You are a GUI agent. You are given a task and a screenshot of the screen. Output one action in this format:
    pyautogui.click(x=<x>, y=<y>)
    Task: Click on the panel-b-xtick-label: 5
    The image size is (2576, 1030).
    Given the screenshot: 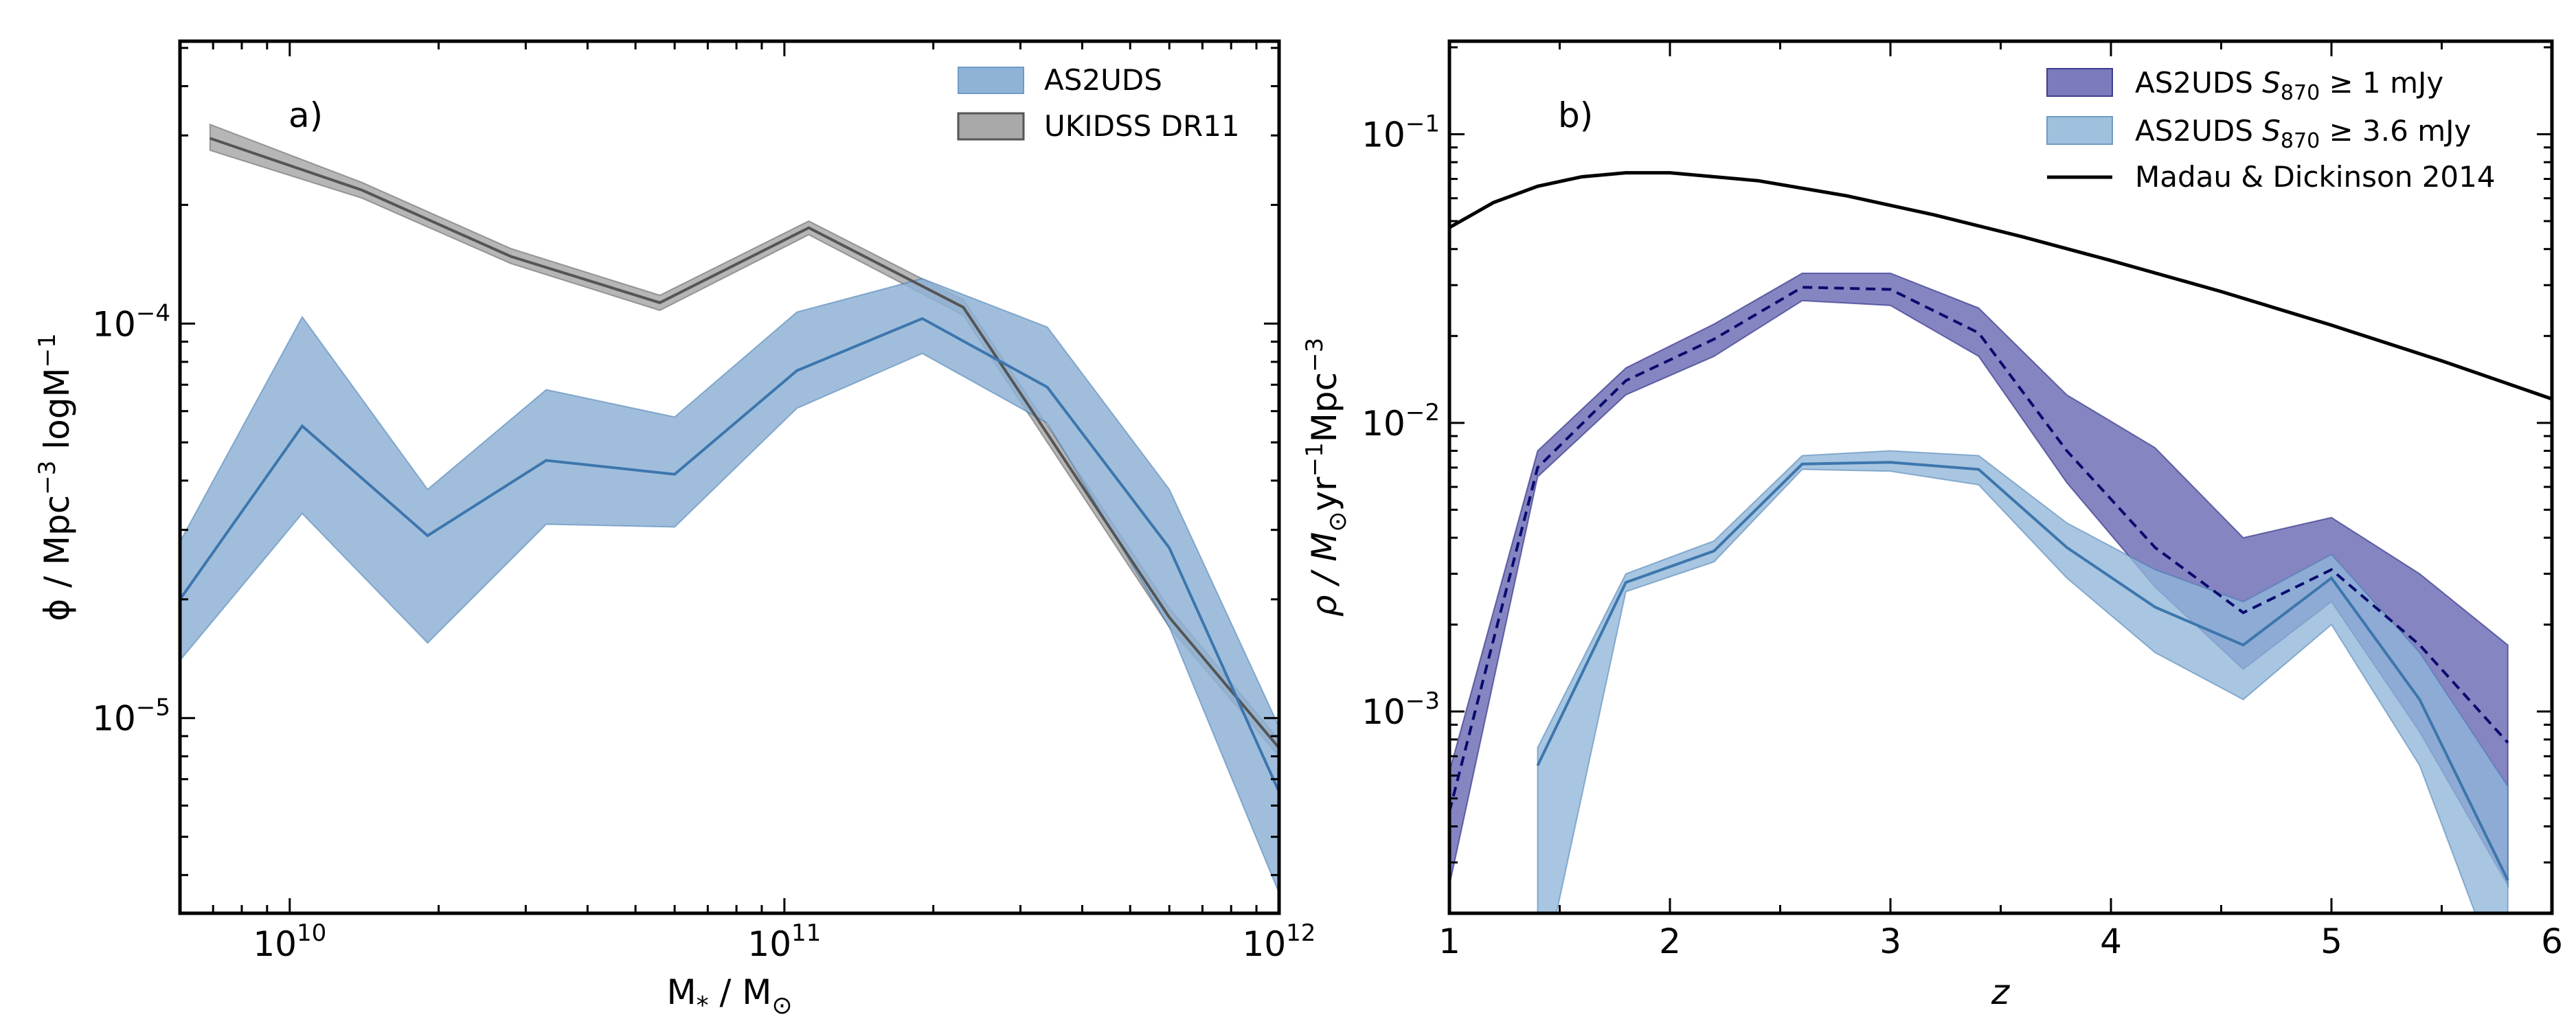 What is the action you would take?
    pyautogui.click(x=2331, y=941)
    